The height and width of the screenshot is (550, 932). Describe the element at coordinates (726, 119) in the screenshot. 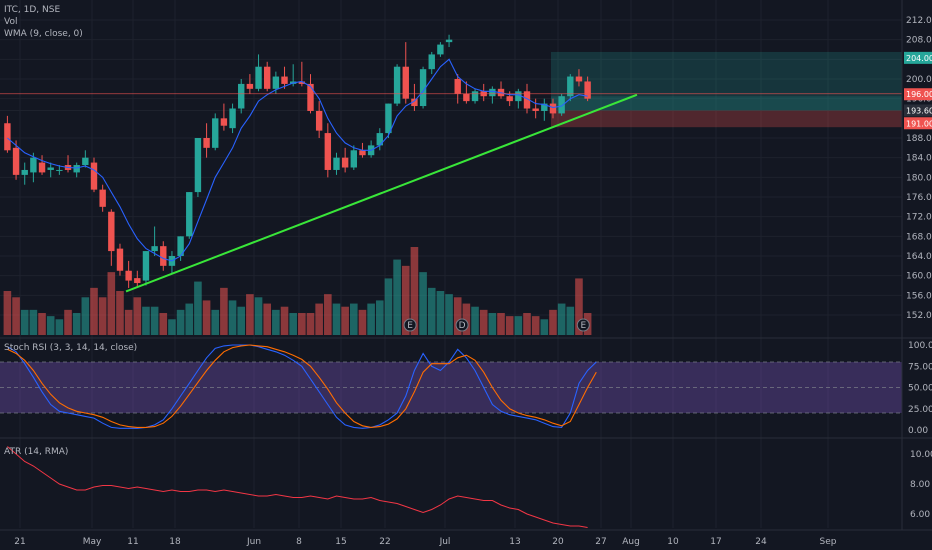

I see `stop-zone` at that location.